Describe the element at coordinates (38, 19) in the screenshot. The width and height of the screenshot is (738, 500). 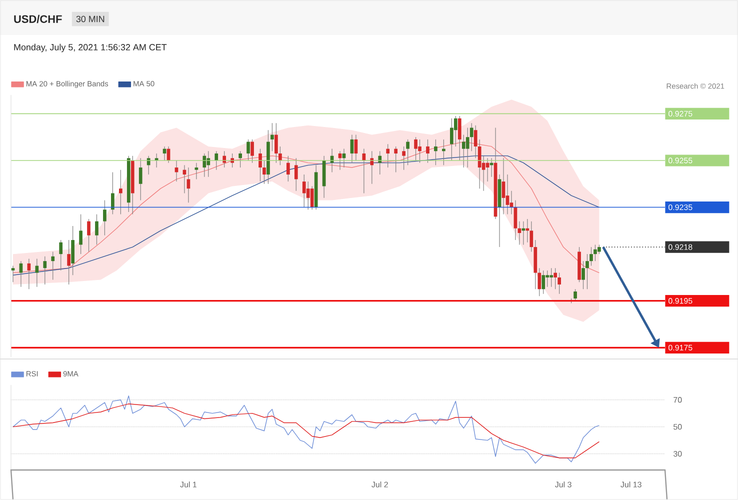
I see `chart-title: USD/CHF` at that location.